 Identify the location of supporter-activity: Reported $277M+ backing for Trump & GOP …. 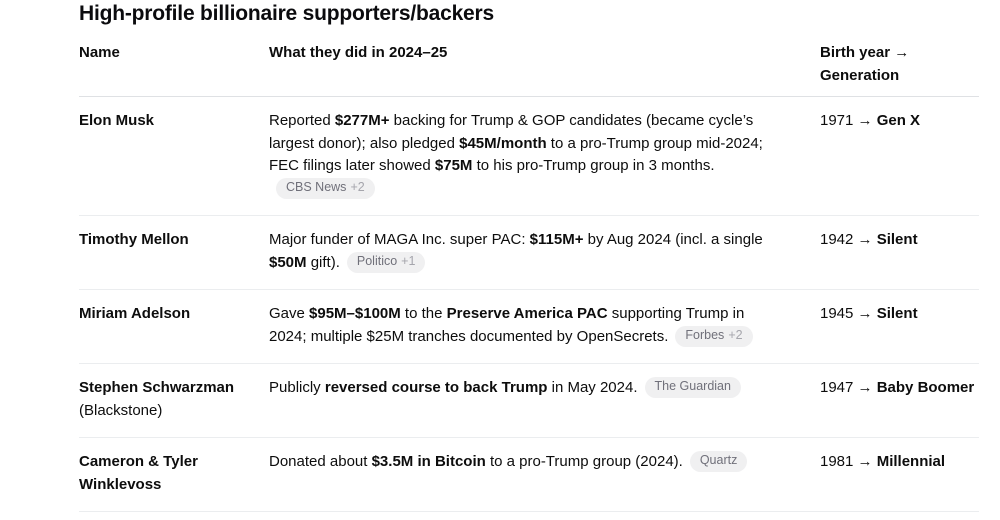
(544, 155).